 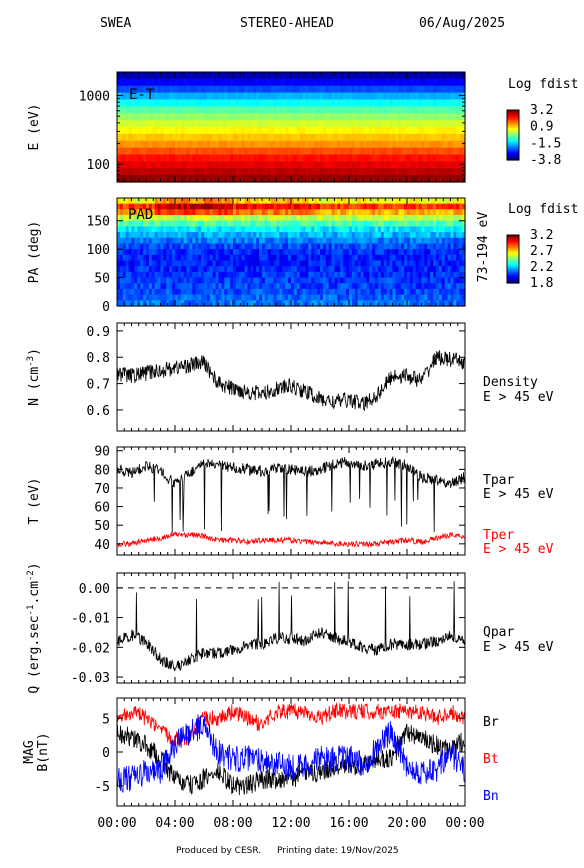 What do you see at coordinates (98, 222) in the screenshot?
I see `pad-ytick-label: 150` at bounding box center [98, 222].